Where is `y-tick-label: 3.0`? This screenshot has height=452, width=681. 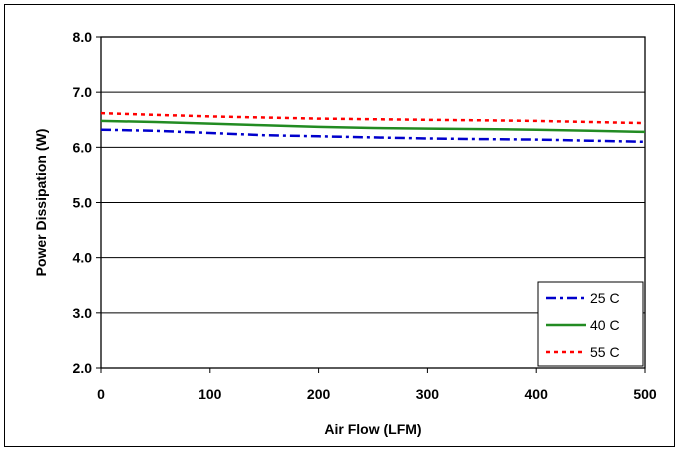 y-tick-label: 3.0 is located at coordinates (83, 313).